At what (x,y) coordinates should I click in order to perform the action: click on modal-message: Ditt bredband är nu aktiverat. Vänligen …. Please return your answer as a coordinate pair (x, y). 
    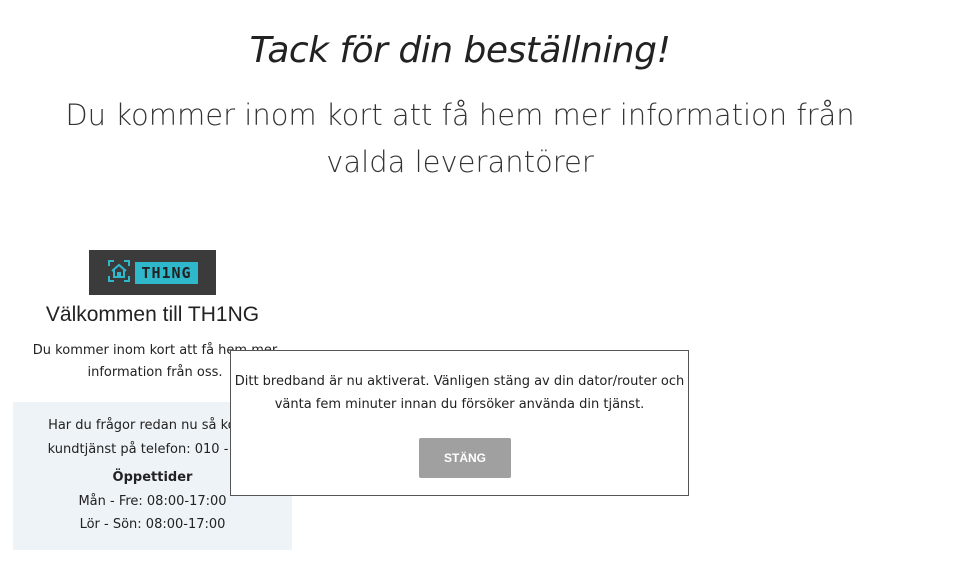
    Looking at the image, I should click on (459, 393).